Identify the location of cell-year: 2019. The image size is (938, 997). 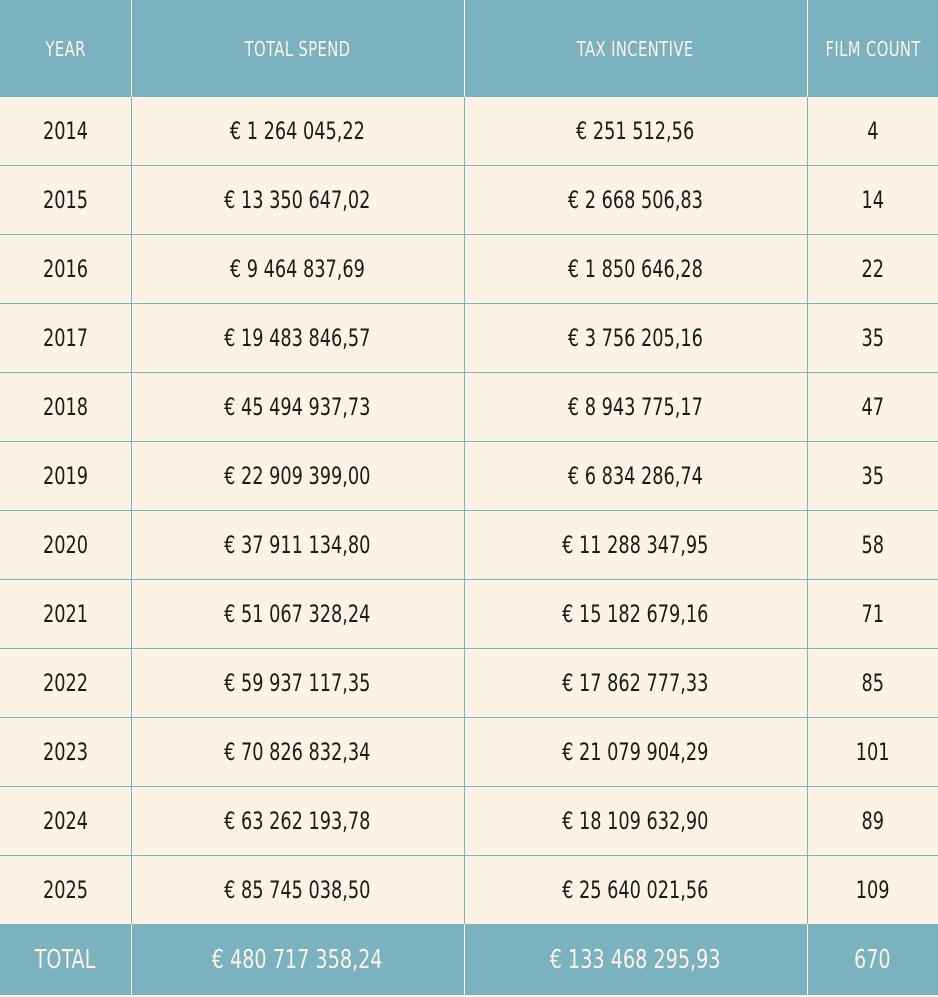
(65, 476).